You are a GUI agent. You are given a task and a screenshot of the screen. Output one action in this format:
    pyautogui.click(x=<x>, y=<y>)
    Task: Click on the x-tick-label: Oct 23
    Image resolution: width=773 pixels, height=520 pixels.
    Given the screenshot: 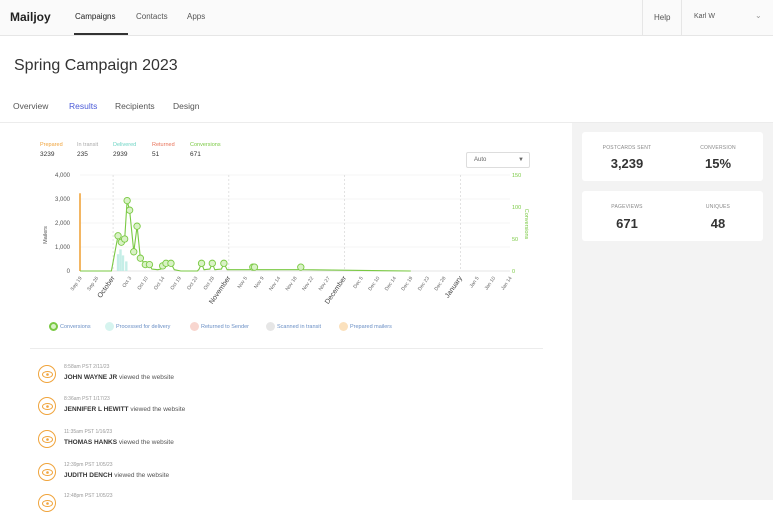 What is the action you would take?
    pyautogui.click(x=192, y=284)
    